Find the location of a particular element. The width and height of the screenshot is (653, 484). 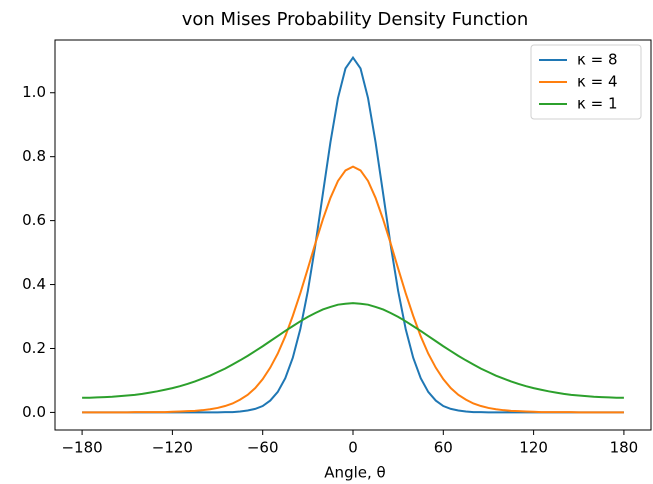

x-tick-label: −180 is located at coordinates (81, 448).